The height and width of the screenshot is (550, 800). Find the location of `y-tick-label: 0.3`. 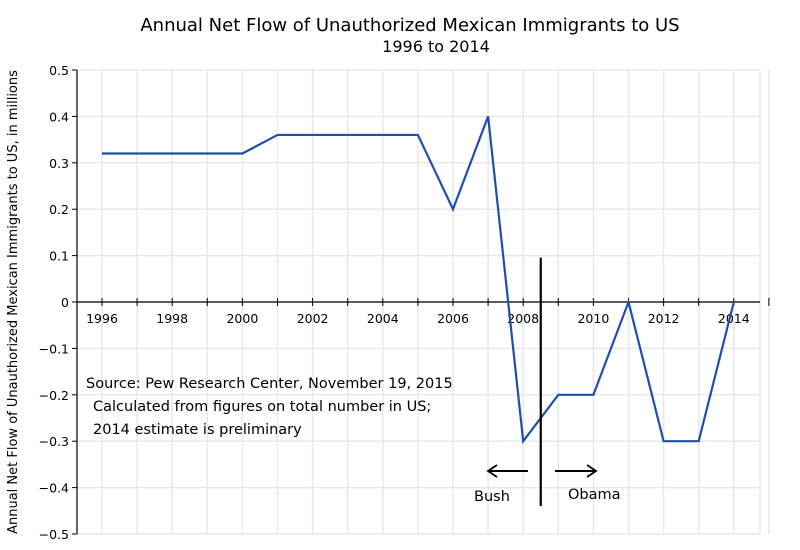

y-tick-label: 0.3 is located at coordinates (59, 163).